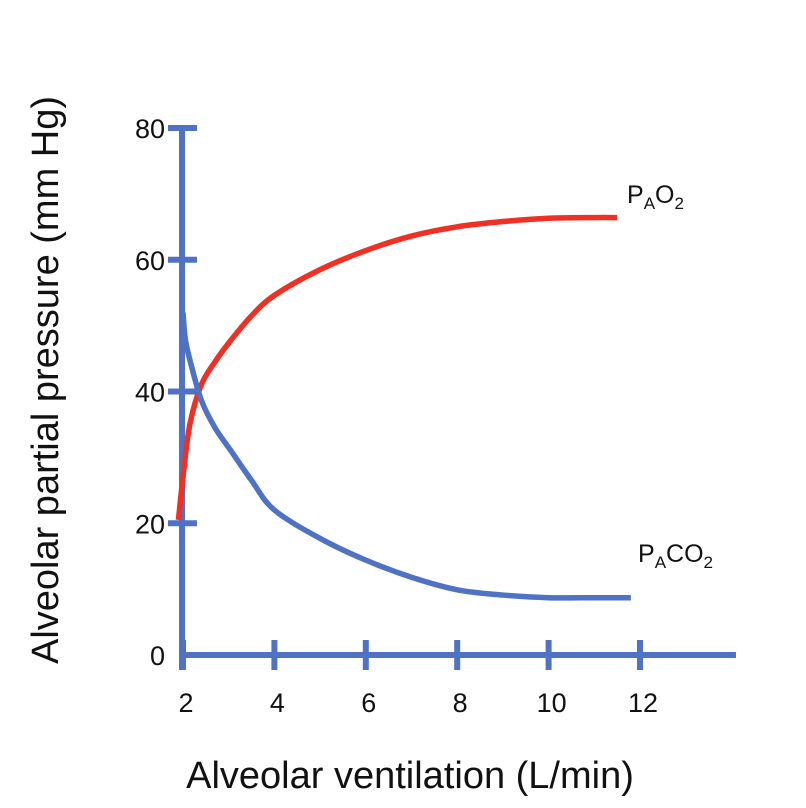 The width and height of the screenshot is (806, 808). Describe the element at coordinates (150, 524) in the screenshot. I see `y-tick-label: 20` at that location.